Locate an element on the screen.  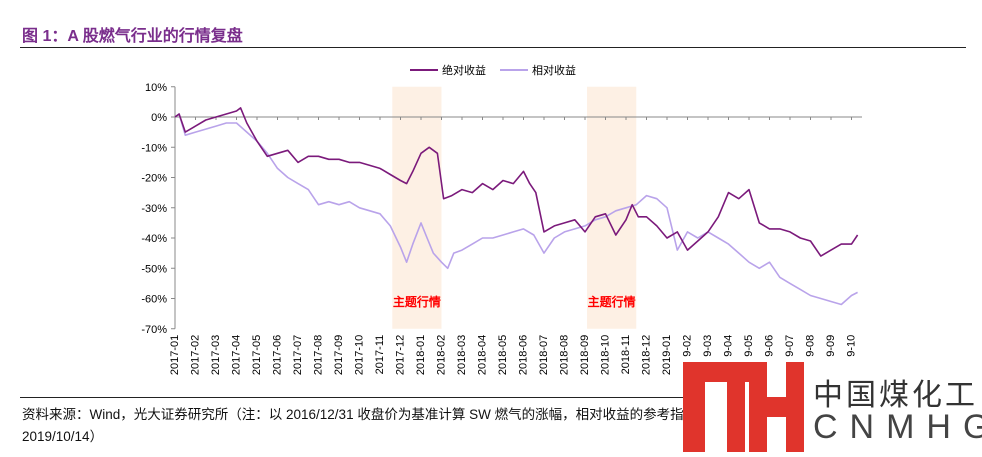
x-tick-label: 9-02 is located at coordinates (688, 346).